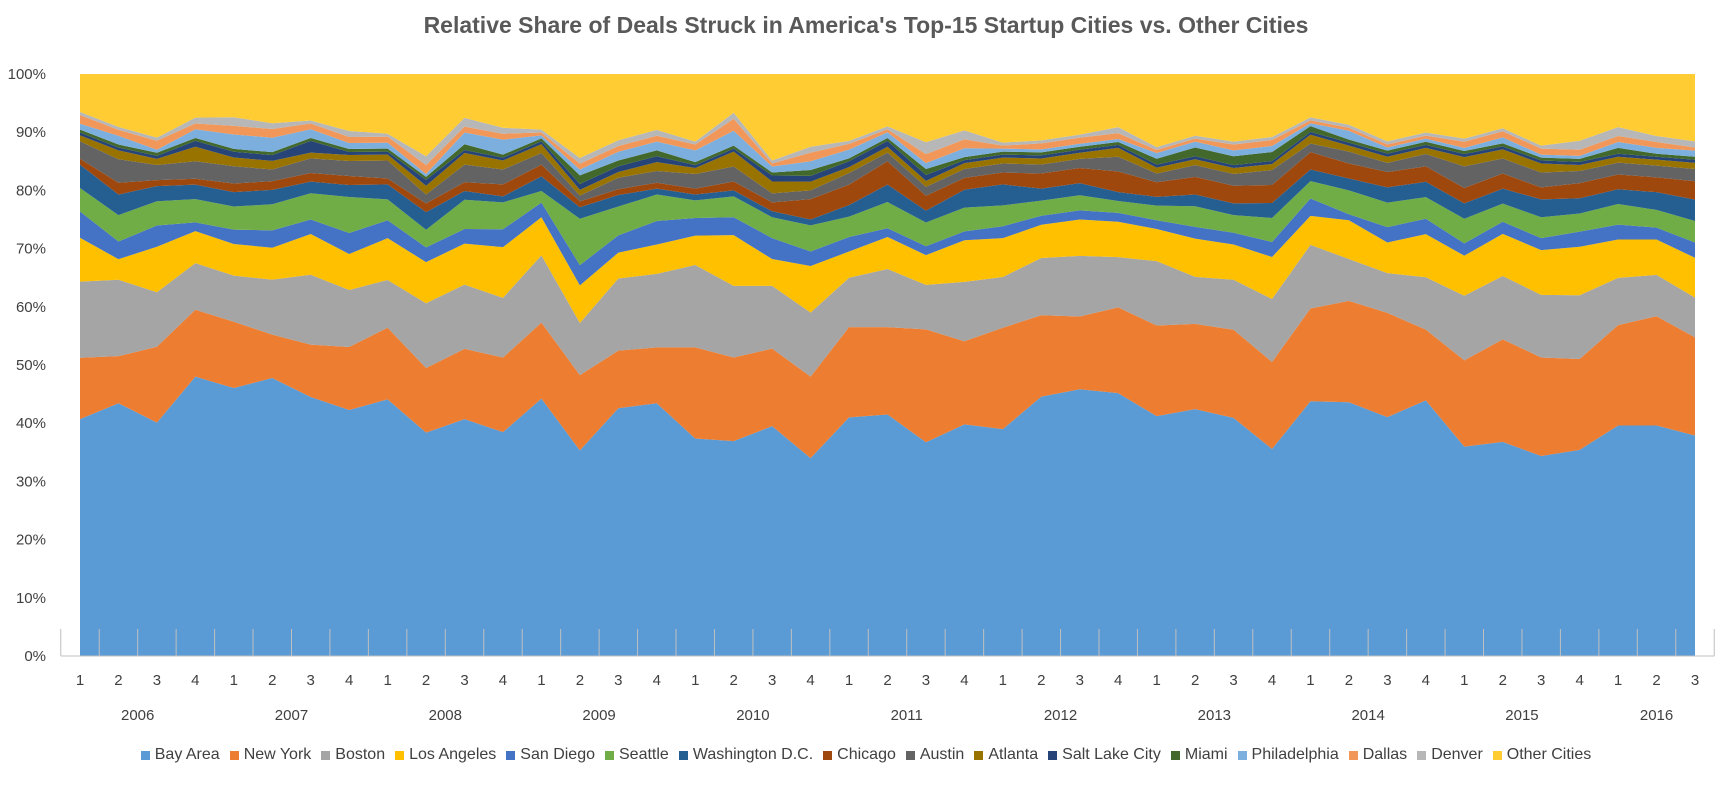 Image resolution: width=1732 pixels, height=790 pixels. What do you see at coordinates (1111, 754) in the screenshot?
I see `legend-label: Salt Lake City` at bounding box center [1111, 754].